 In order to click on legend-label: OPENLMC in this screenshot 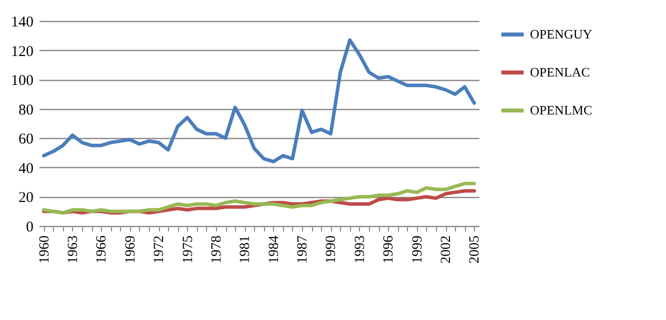, I will do `click(561, 110)`.